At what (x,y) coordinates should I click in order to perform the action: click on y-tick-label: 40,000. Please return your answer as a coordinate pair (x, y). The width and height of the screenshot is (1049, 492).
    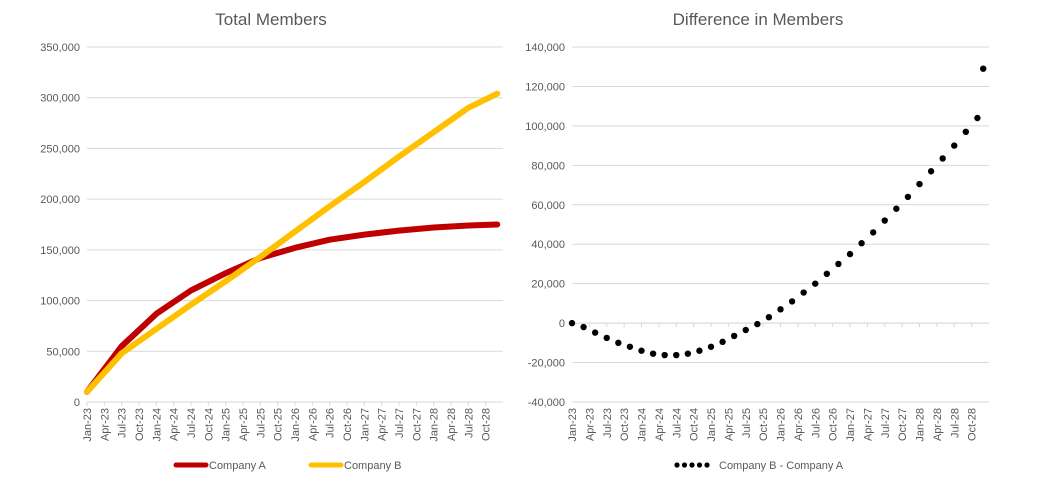
    Looking at the image, I should click on (548, 245).